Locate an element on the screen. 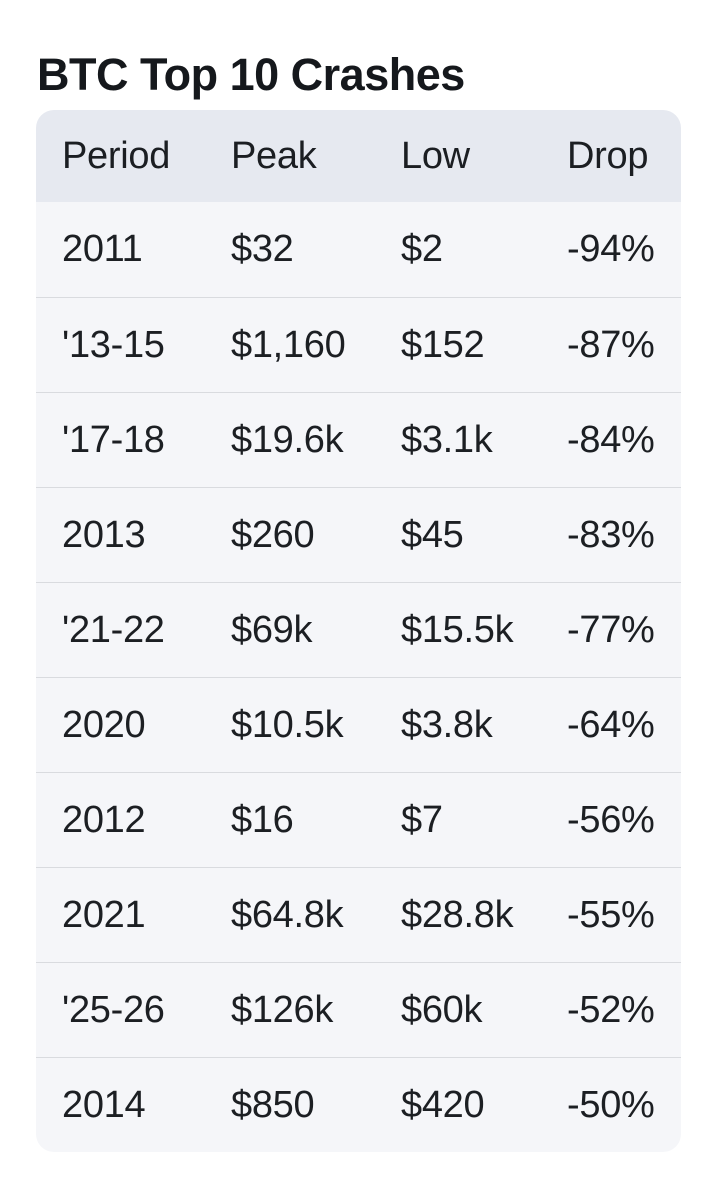  cell-drop: -52% is located at coordinates (611, 1009).